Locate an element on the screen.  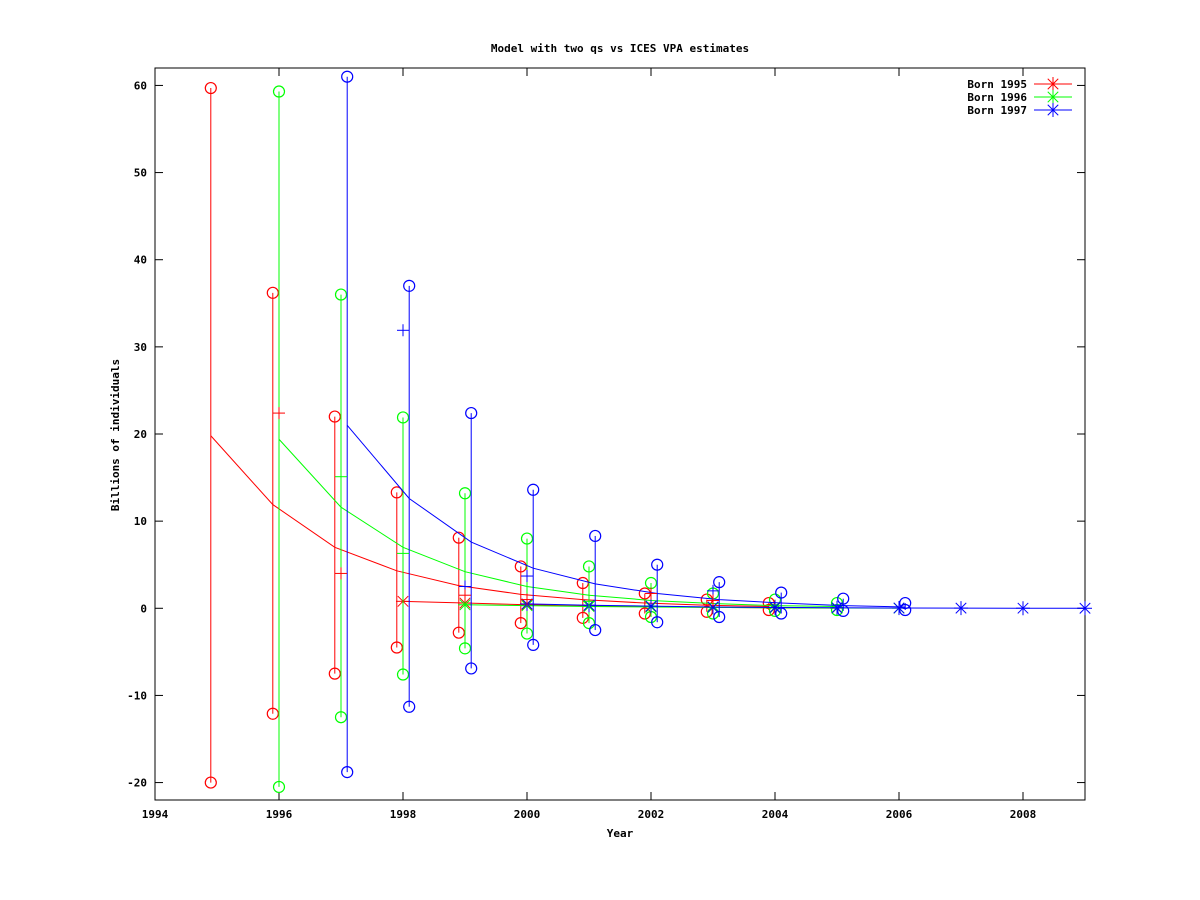
series-1-model-line is located at coordinates (489, 521).